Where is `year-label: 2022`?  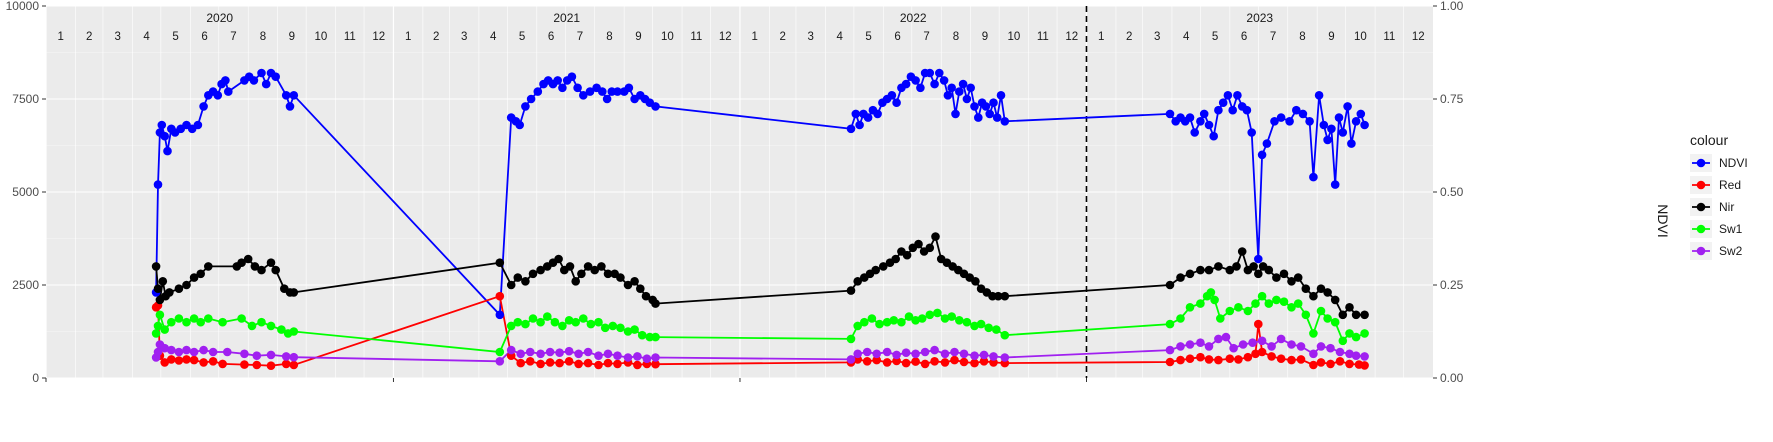 year-label: 2022 is located at coordinates (913, 18).